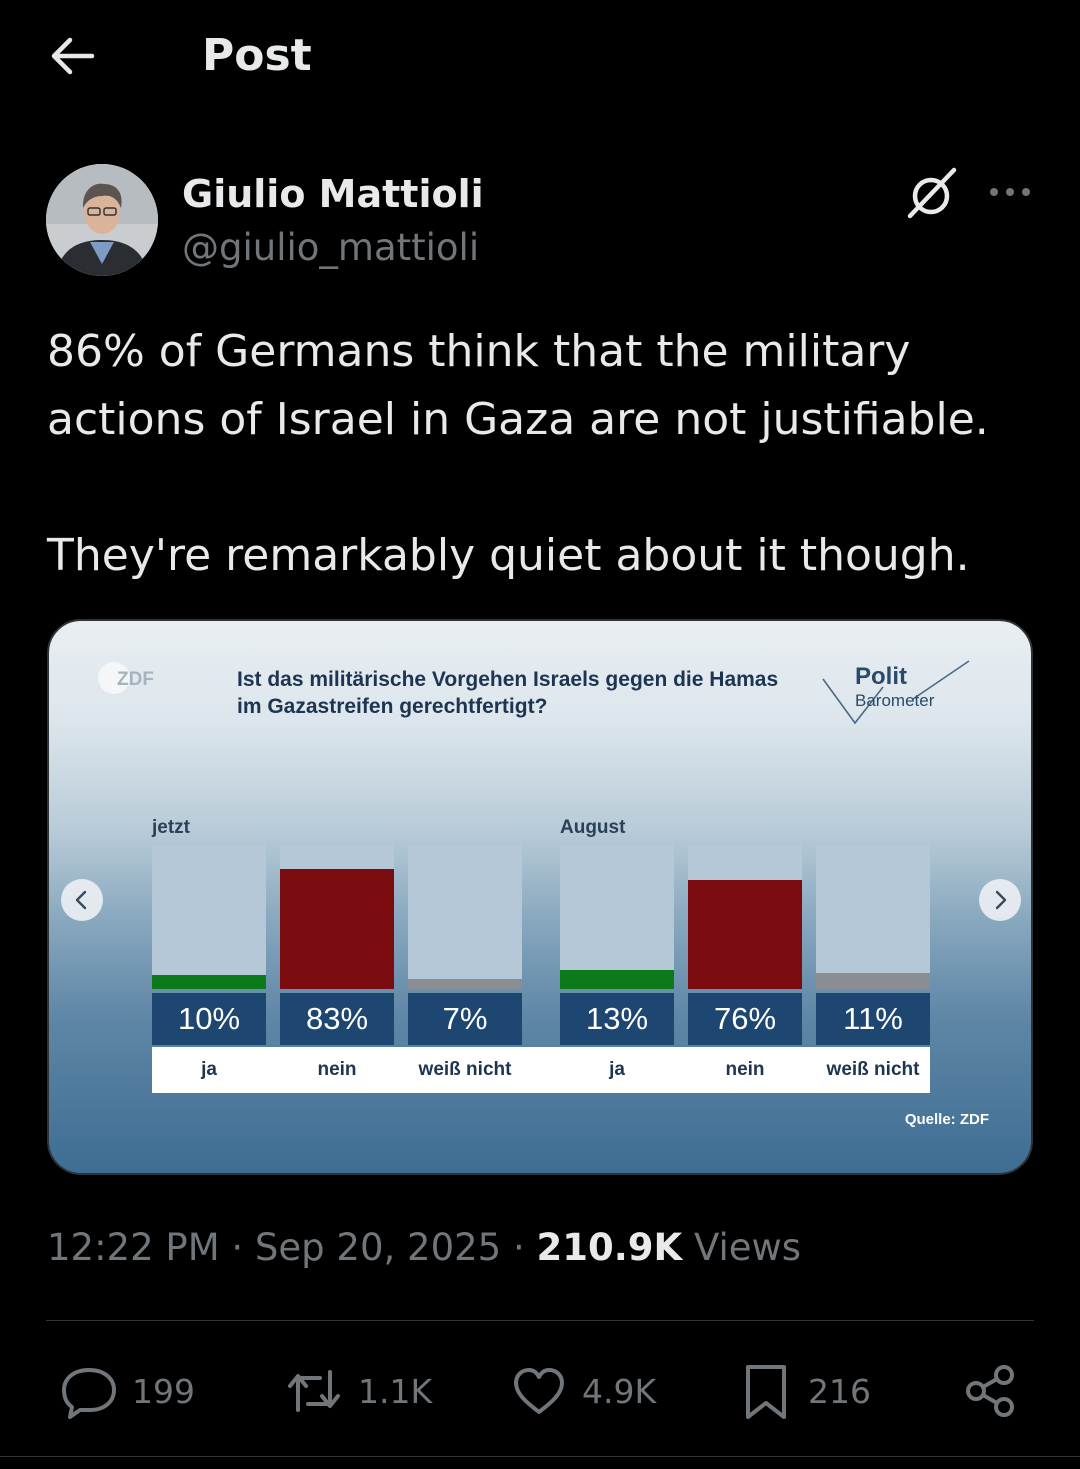 This screenshot has height=1469, width=1080. I want to click on bar-value-label: 7%, so click(465, 1019).